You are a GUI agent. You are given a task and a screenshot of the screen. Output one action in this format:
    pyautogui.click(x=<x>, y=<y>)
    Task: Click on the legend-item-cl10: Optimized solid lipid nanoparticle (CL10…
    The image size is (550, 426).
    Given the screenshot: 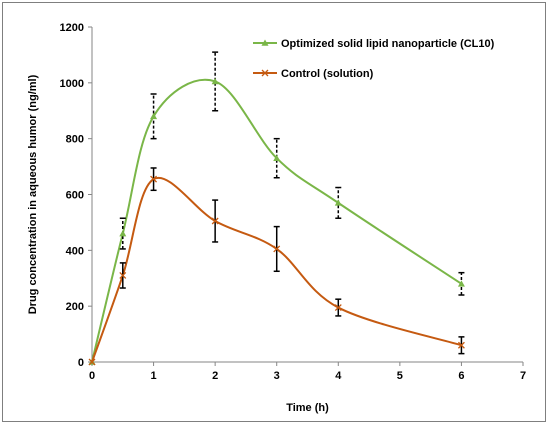 What is the action you would take?
    pyautogui.click(x=374, y=44)
    